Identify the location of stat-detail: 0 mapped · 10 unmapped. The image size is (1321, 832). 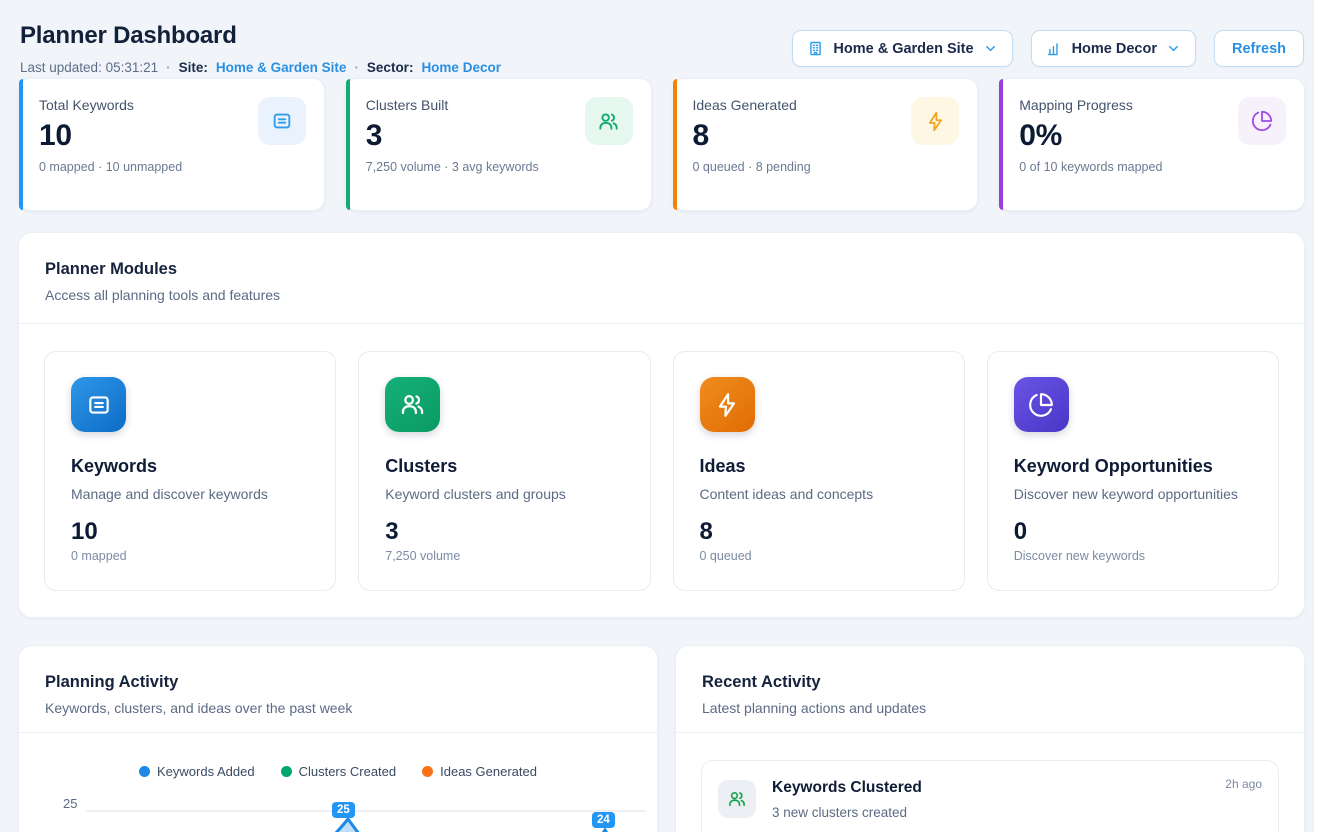
(111, 167).